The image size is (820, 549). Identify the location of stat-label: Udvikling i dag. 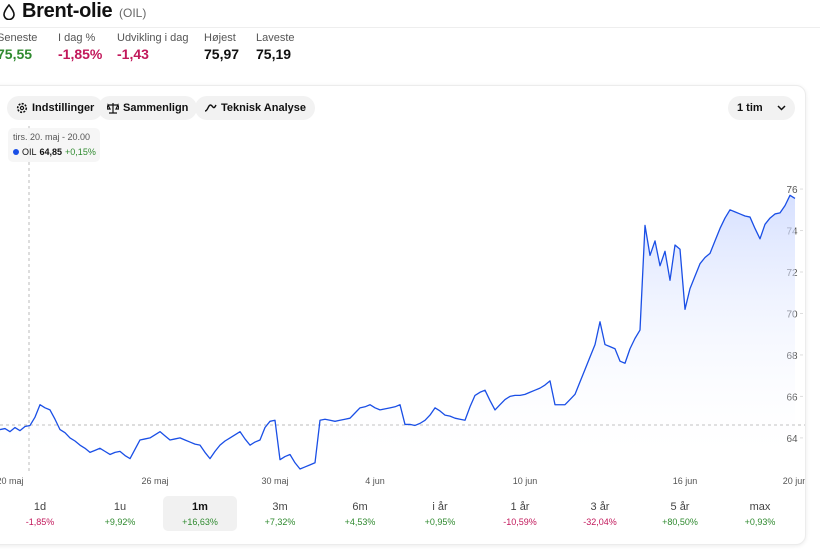
(153, 38).